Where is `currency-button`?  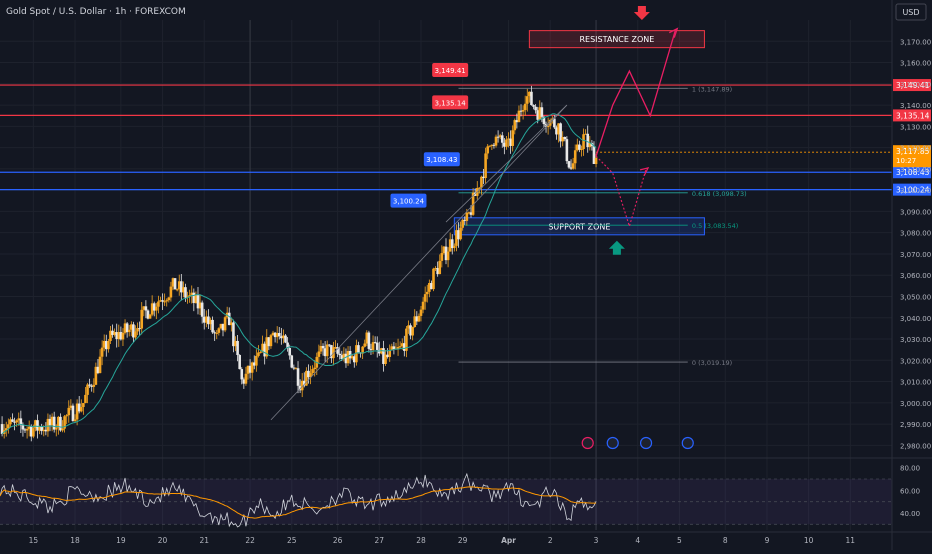 currency-button is located at coordinates (911, 12).